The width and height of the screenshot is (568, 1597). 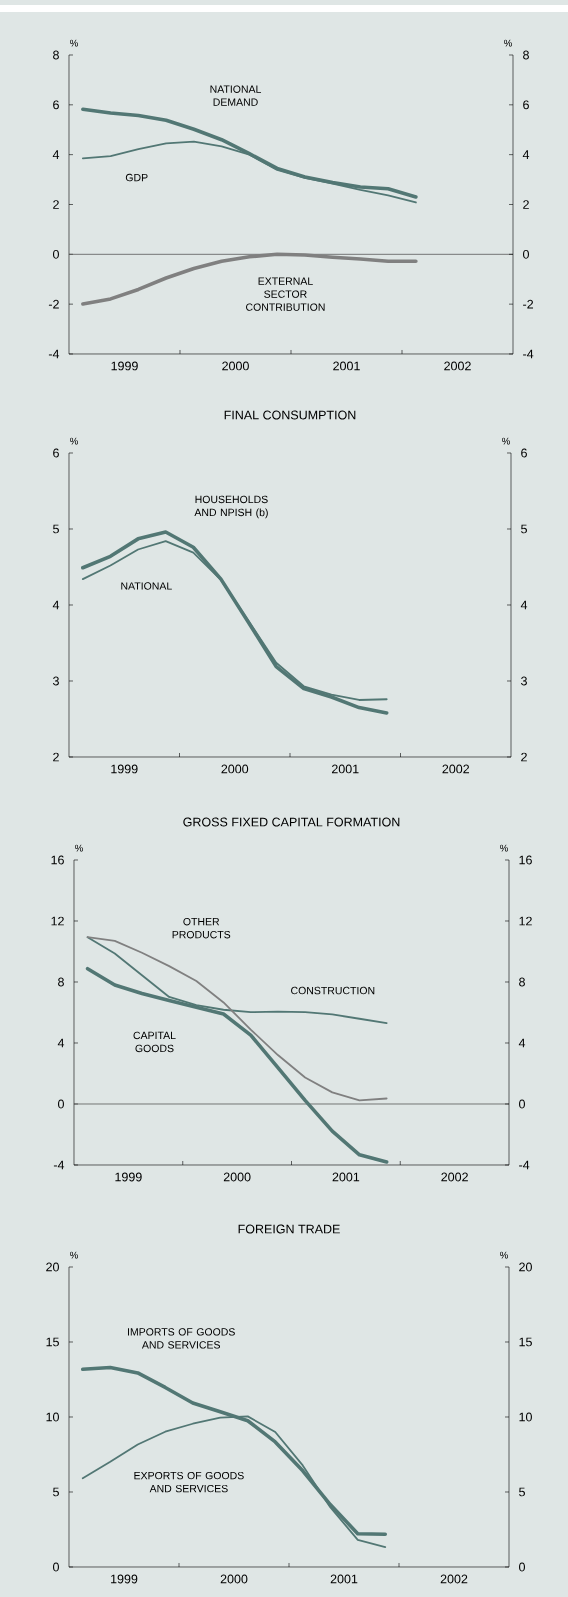 What do you see at coordinates (136, 177) in the screenshot?
I see `series-label: GDP` at bounding box center [136, 177].